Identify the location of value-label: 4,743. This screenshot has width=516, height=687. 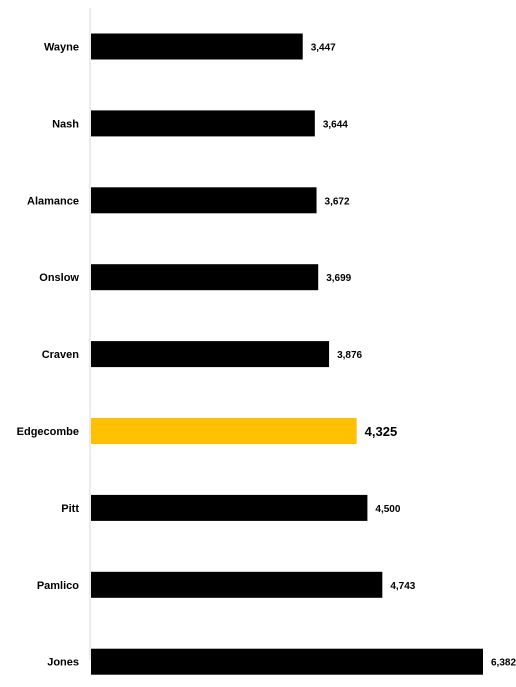
(402, 586).